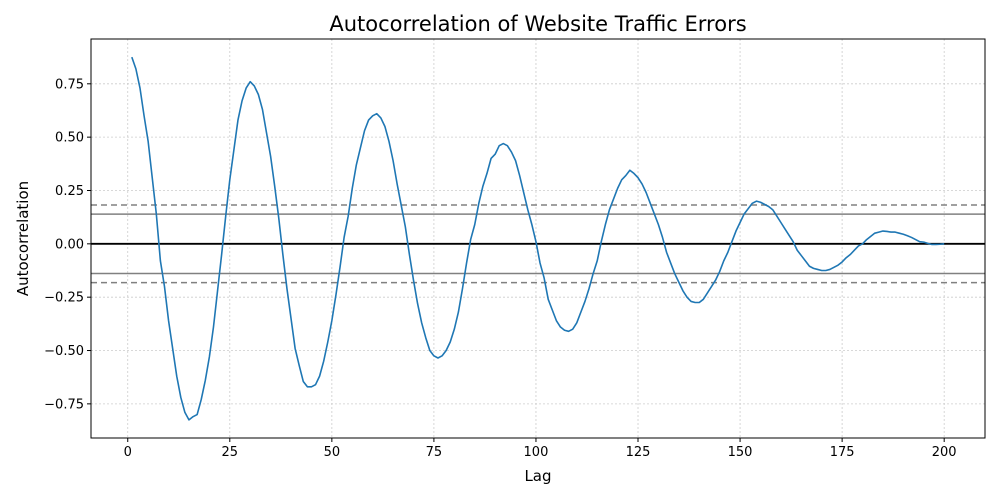 Image resolution: width=1000 pixels, height=500 pixels. Describe the element at coordinates (69, 191) in the screenshot. I see `y-tick-label: 0.25` at that location.